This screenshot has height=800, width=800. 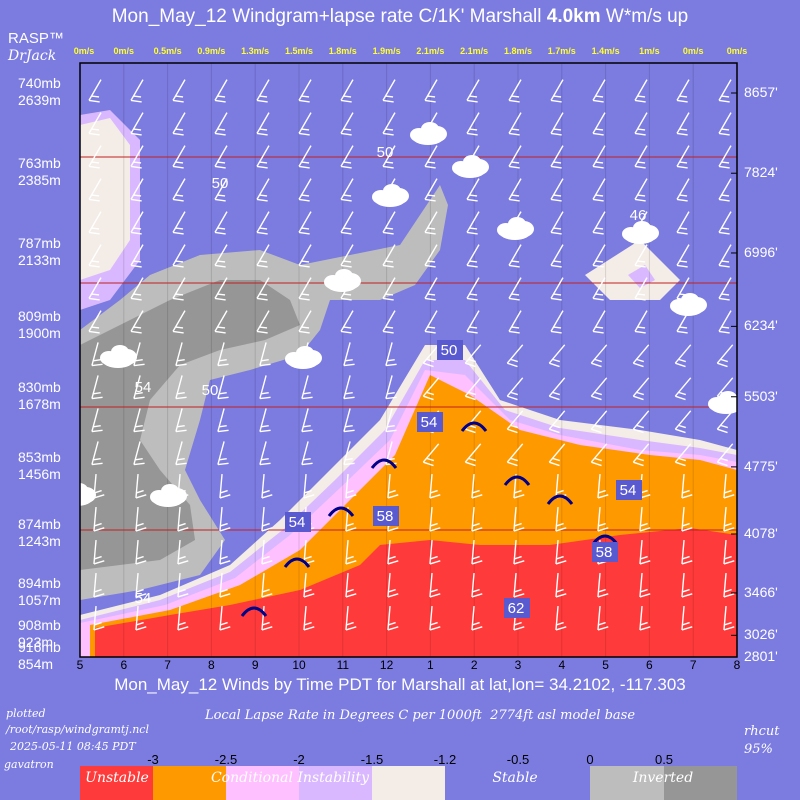 What do you see at coordinates (39, 252) in the screenshot?
I see `level-label-left: 787mb 2133m` at bounding box center [39, 252].